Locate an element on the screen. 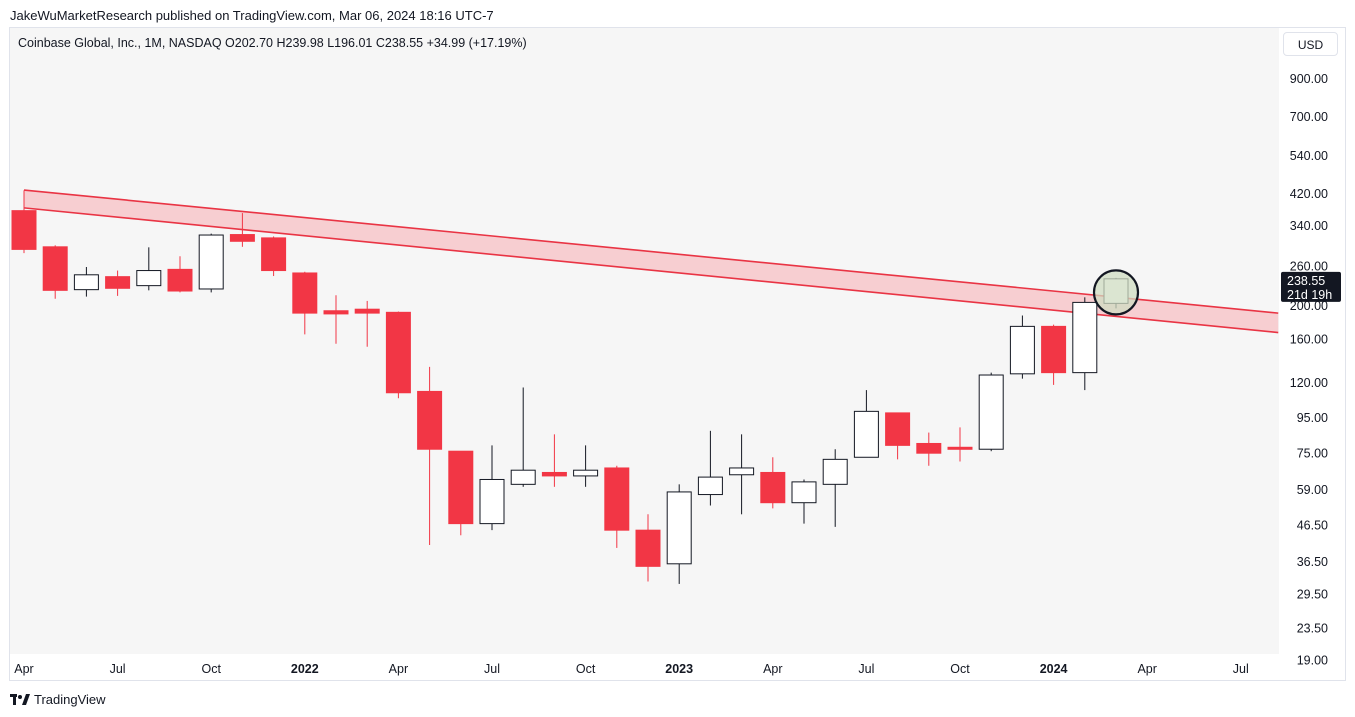 The image size is (1355, 717). time-tick-label: 2023 is located at coordinates (679, 669).